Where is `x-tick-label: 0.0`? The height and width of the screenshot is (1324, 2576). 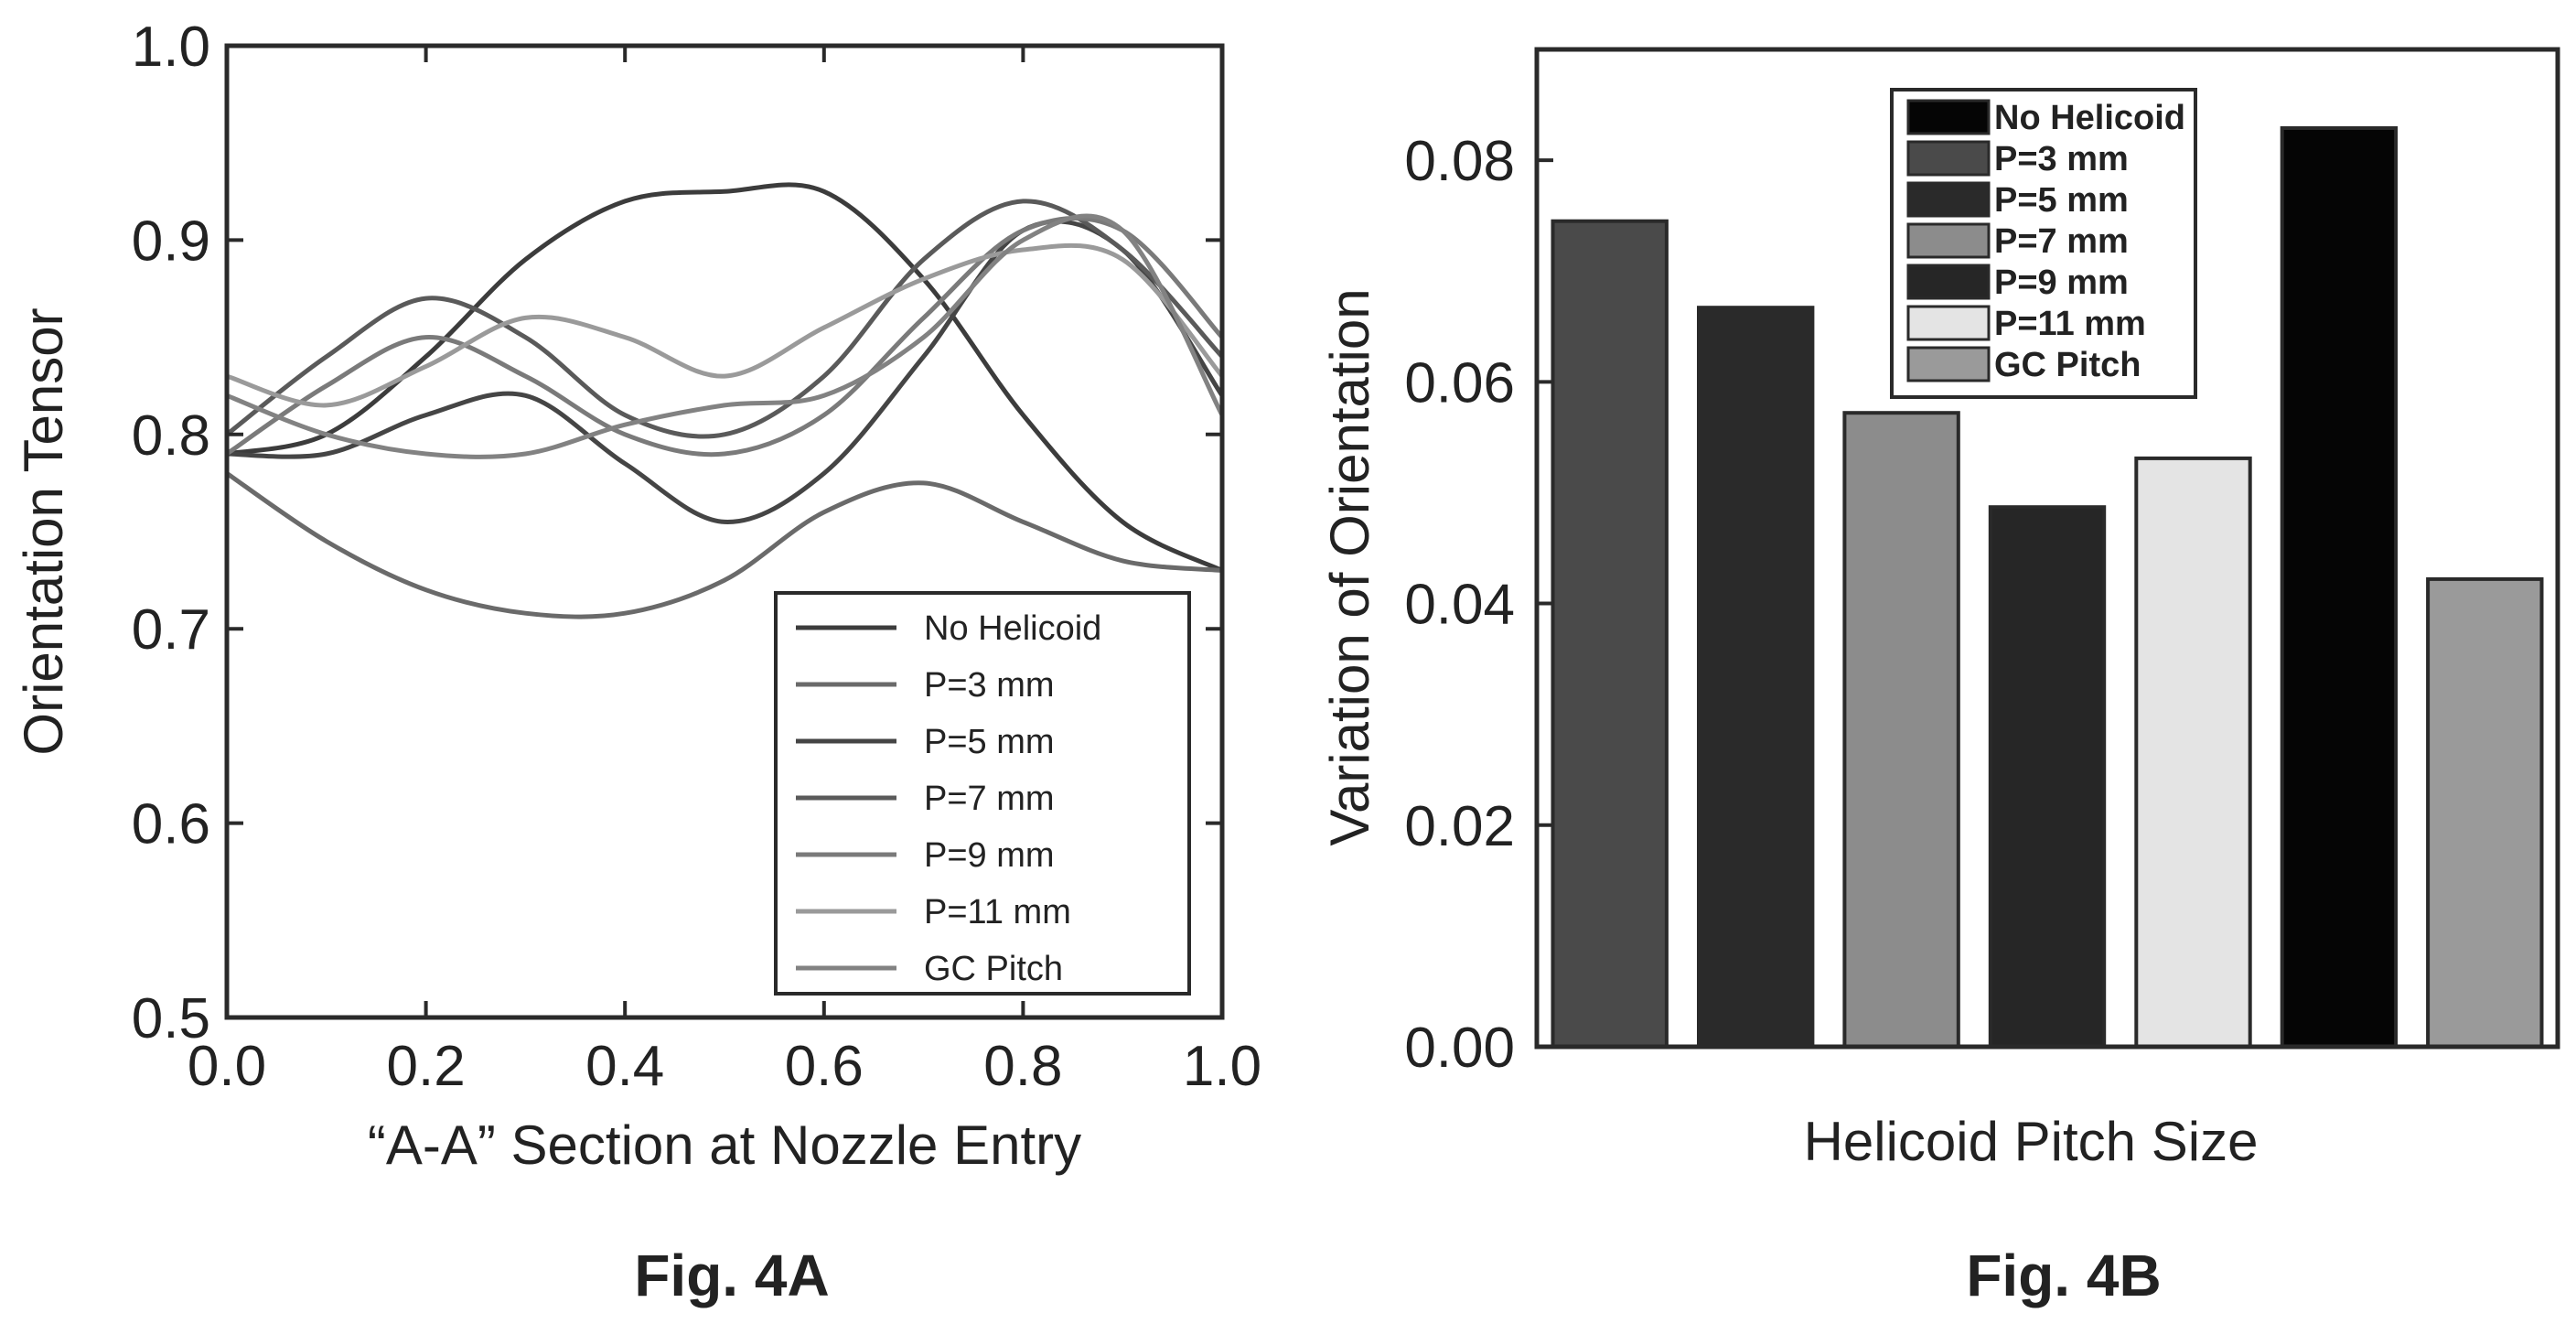 x-tick-label: 0.0 is located at coordinates (227, 1066).